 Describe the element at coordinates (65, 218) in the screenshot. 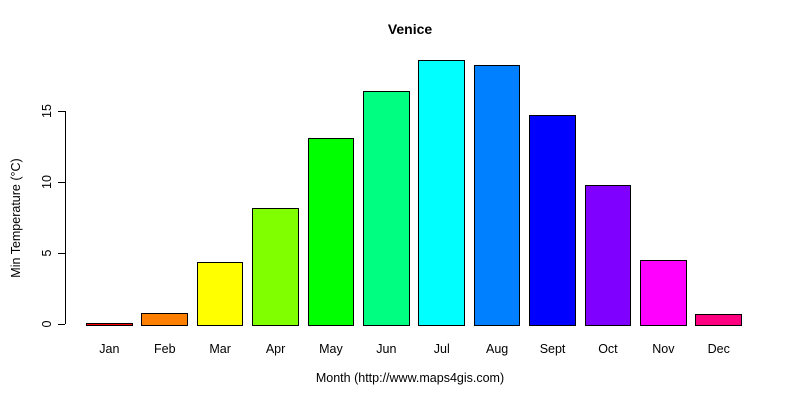

I see `y-axis-line` at that location.